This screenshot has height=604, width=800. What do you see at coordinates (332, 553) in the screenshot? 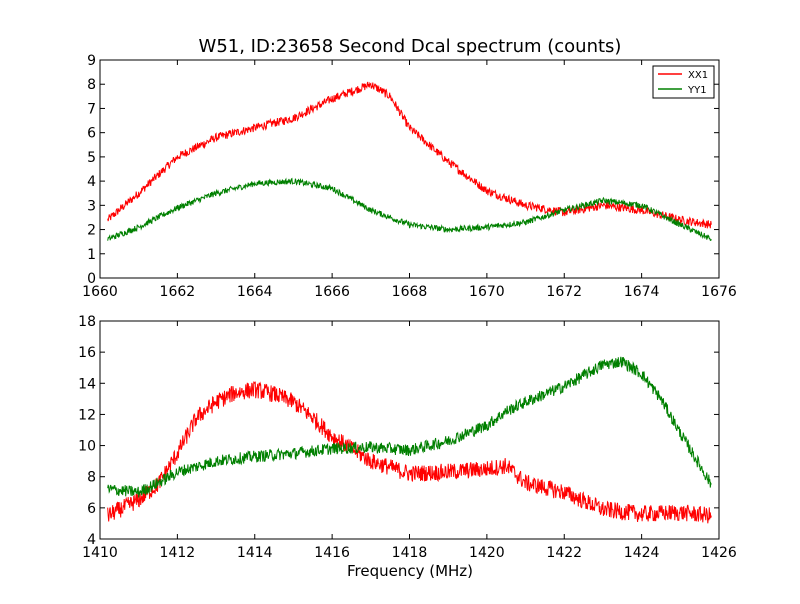
I see `x-tick-label: 1416` at bounding box center [332, 553].